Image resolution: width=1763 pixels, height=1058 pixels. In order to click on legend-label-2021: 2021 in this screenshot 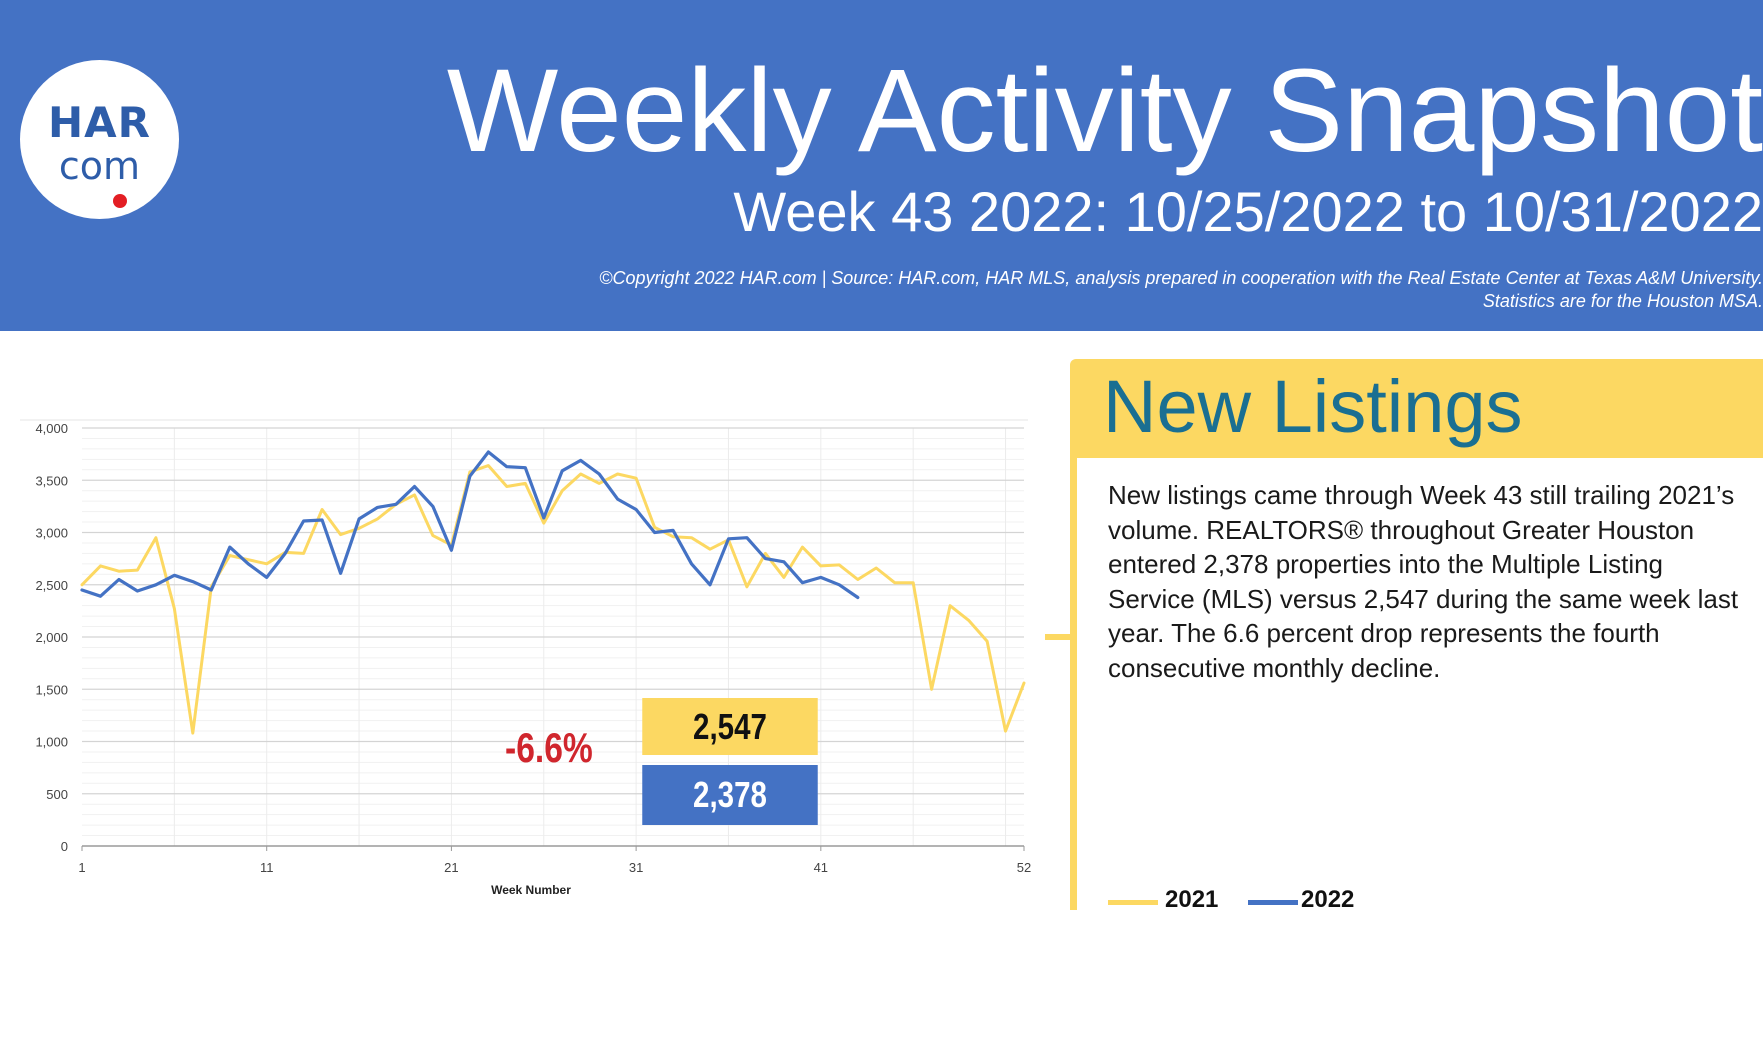, I will do `click(1192, 899)`.